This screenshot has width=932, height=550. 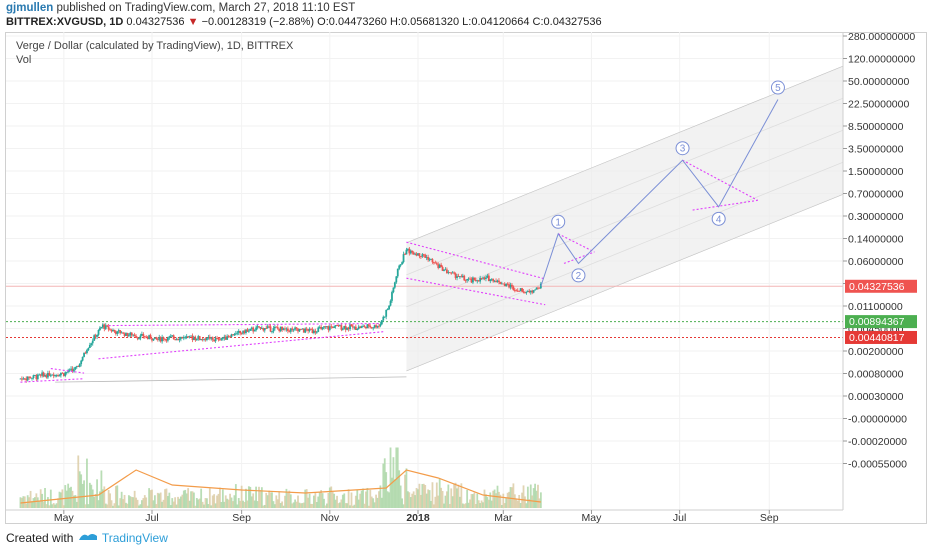 What do you see at coordinates (503, 518) in the screenshot?
I see `time-tick-label: Mar` at bounding box center [503, 518].